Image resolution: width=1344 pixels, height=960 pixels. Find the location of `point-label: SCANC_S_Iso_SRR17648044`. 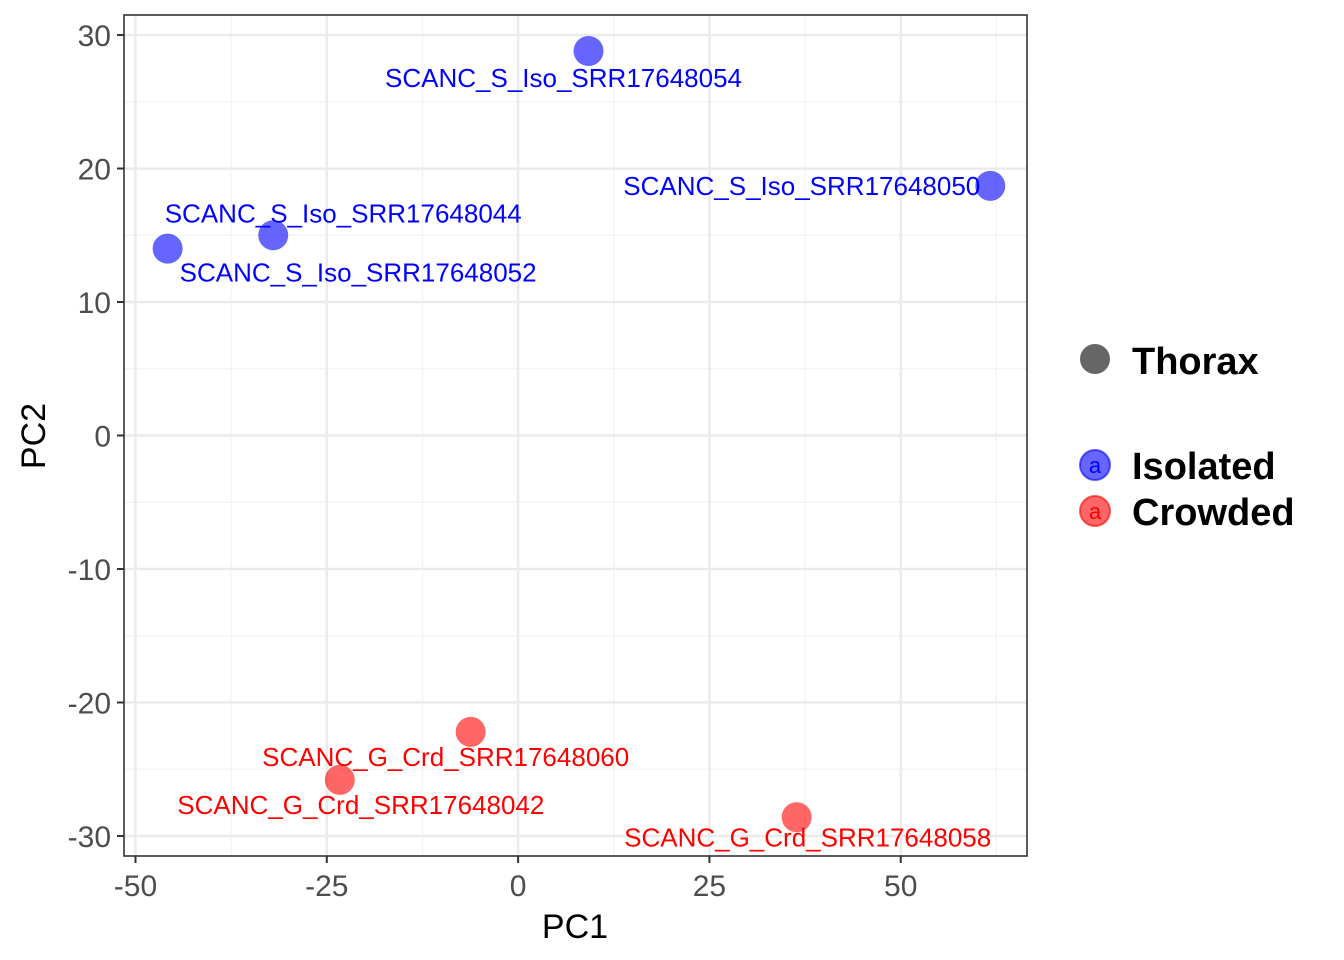

point-label: SCANC_S_Iso_SRR17648044 is located at coordinates (343, 213).